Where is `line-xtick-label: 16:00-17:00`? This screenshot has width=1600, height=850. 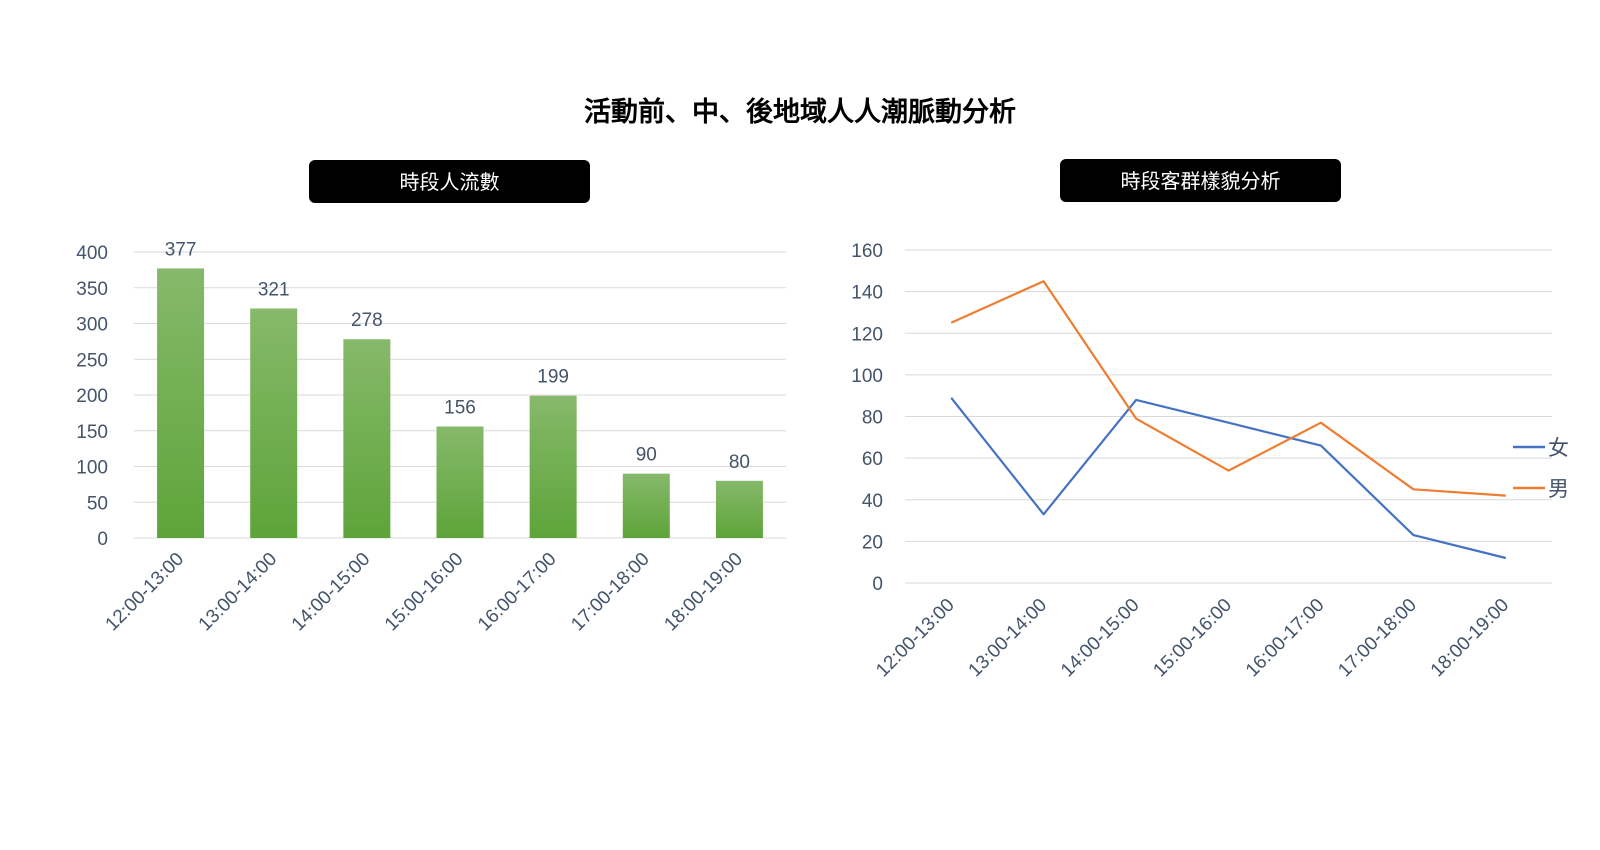
line-xtick-label: 16:00-17:00 is located at coordinates (1285, 638).